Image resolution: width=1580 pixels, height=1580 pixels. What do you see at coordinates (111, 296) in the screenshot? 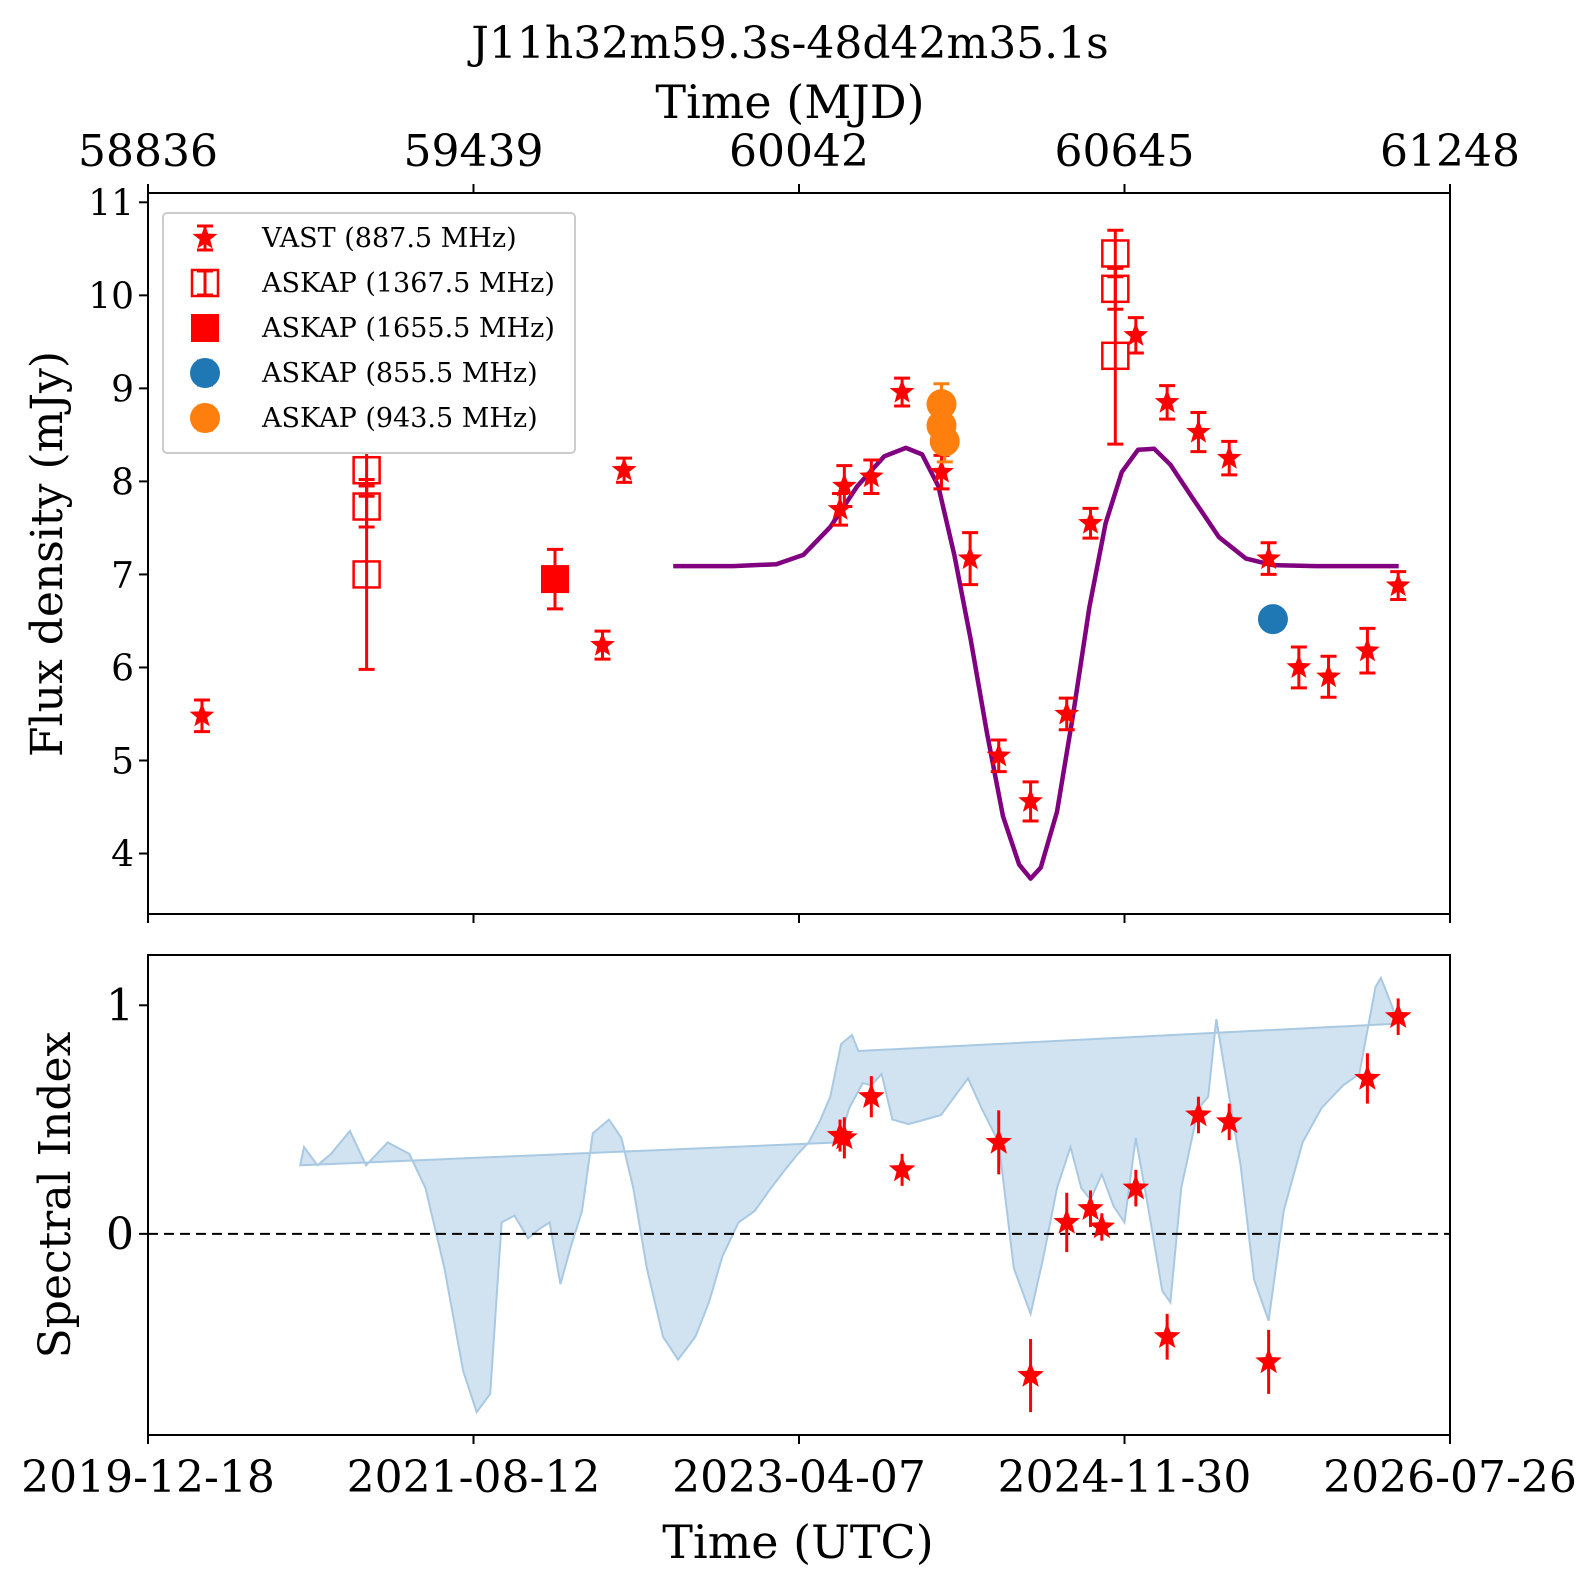
I see `flux-y-tick-label: 10` at bounding box center [111, 296].